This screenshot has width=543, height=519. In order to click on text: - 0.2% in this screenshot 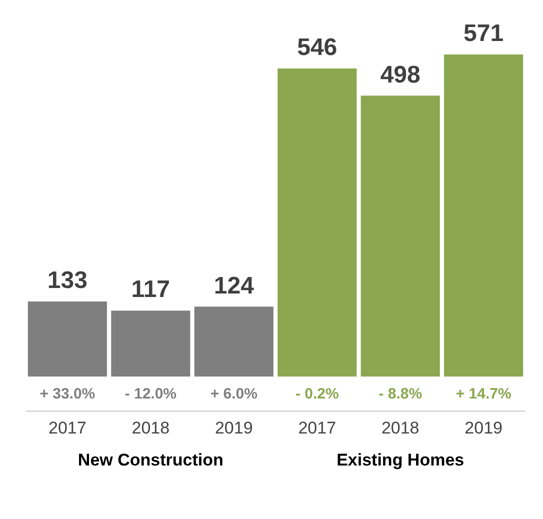, I will do `click(317, 394)`.